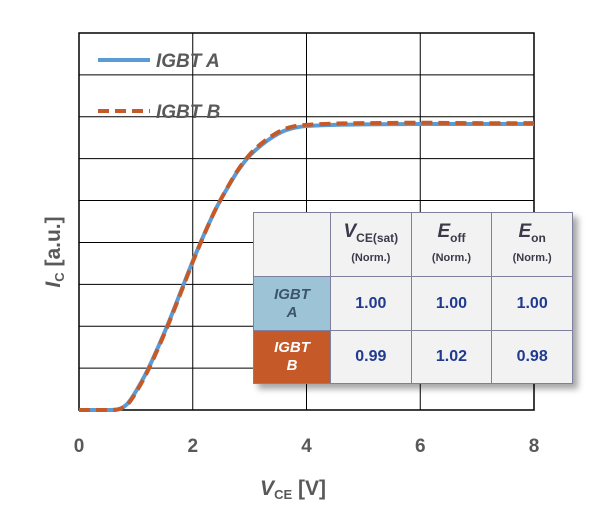 The image size is (593, 507). I want to click on cell-igbt-b-vce-sat: 0.99, so click(371, 357).